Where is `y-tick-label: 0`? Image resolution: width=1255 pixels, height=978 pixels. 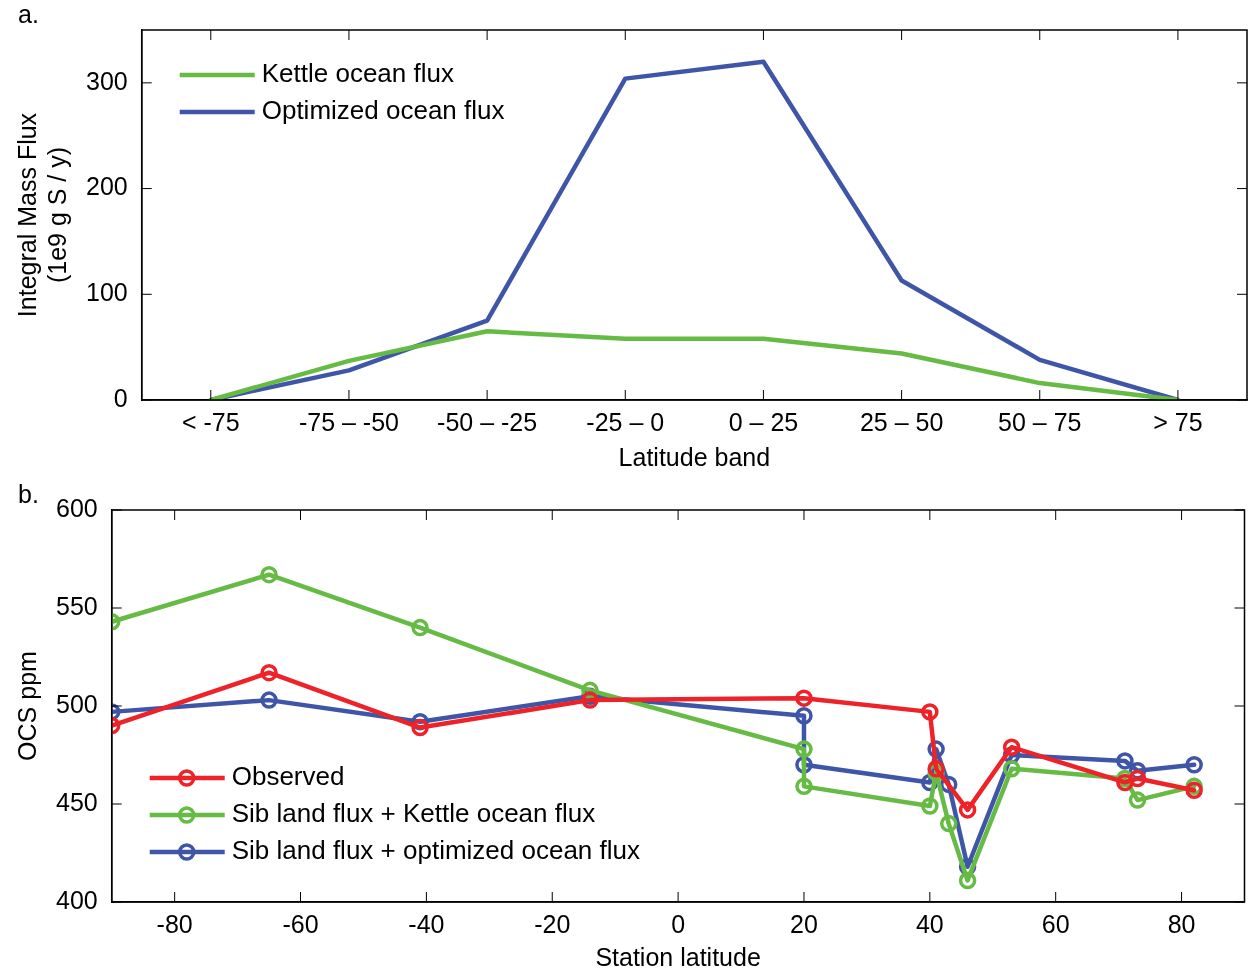
y-tick-label: 0 is located at coordinates (120, 397).